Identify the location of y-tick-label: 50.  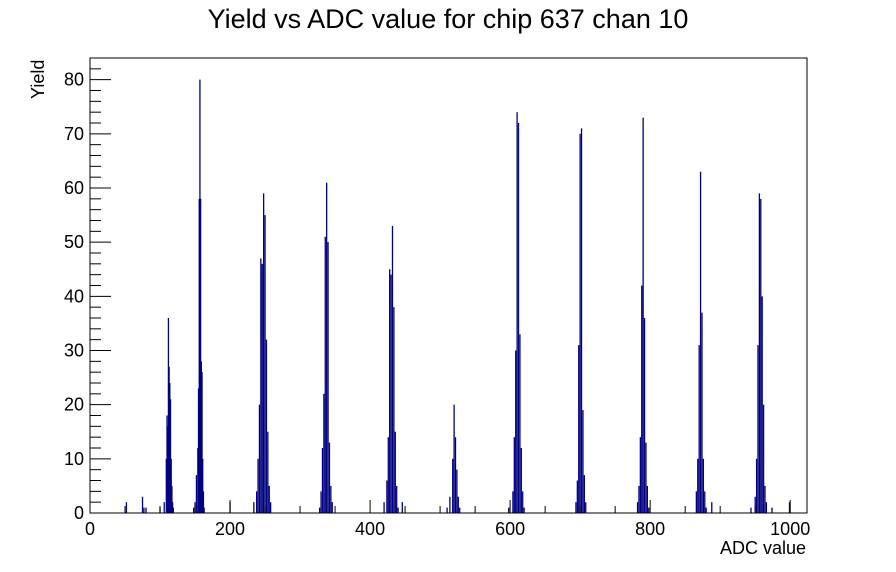
(74, 242).